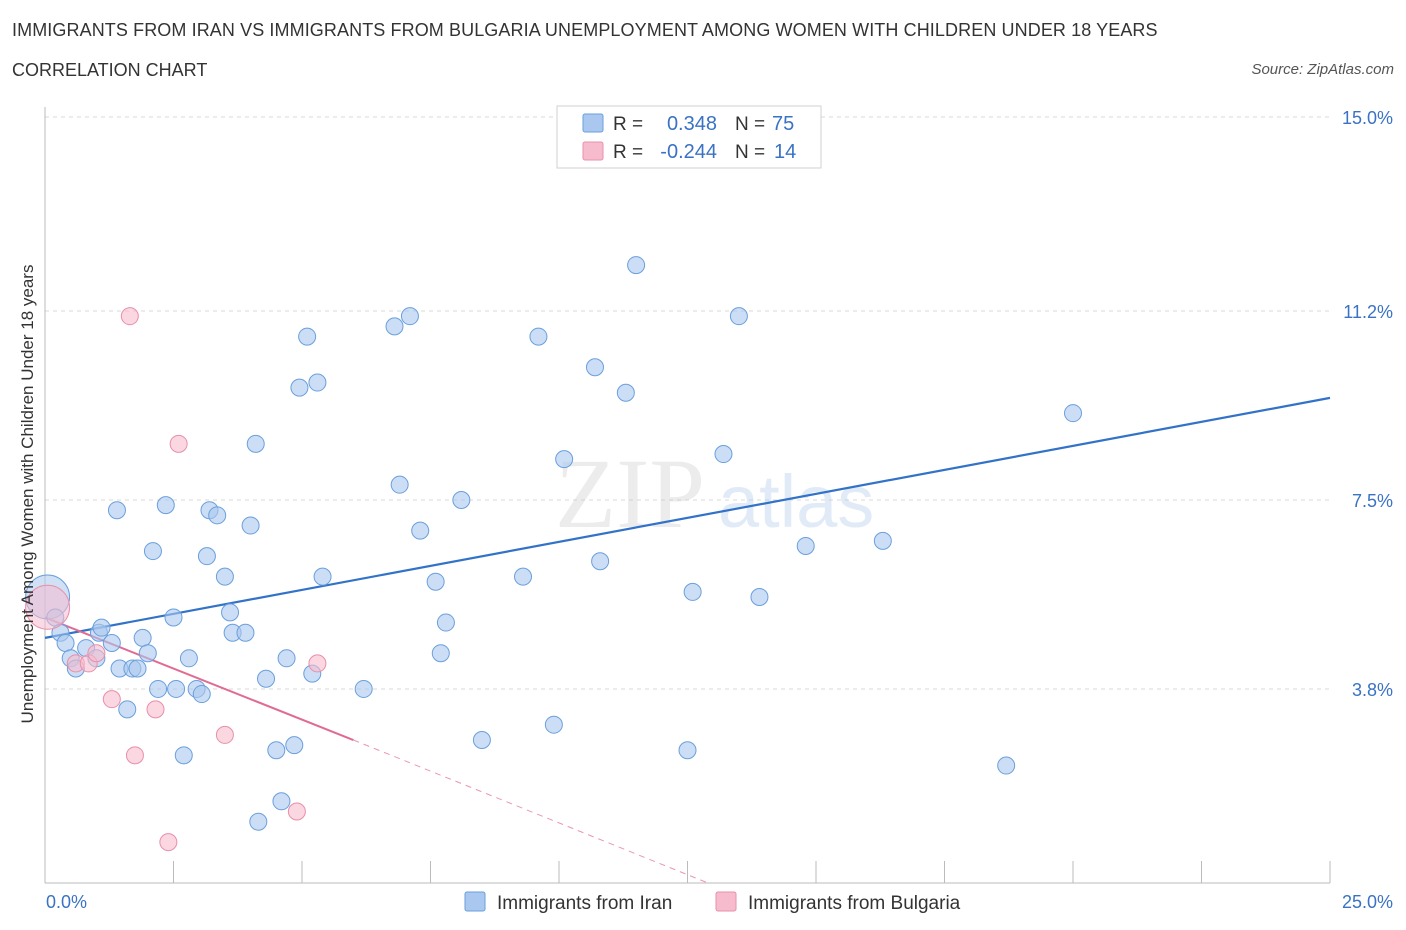  What do you see at coordinates (475, 901) in the screenshot?
I see `iran-series-swatch` at bounding box center [475, 901].